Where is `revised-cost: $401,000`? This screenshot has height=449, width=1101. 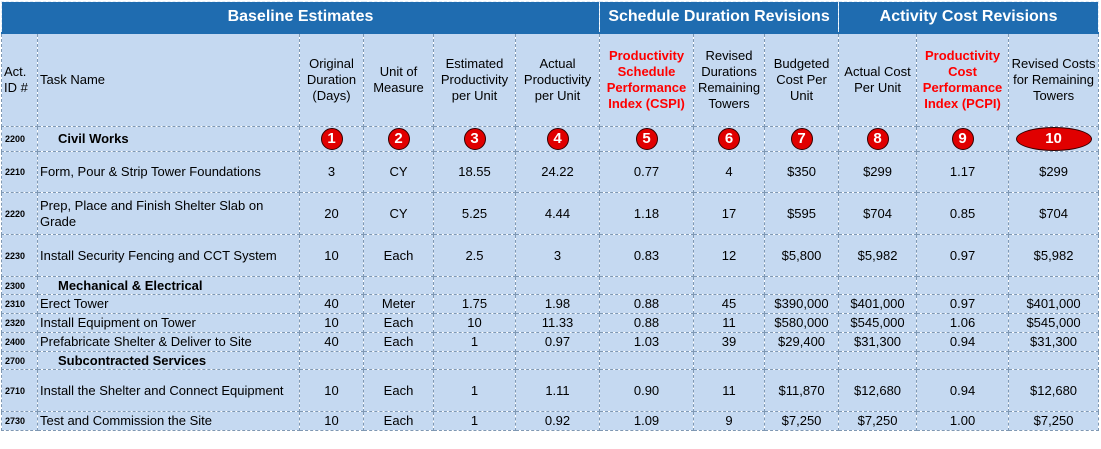
revised-cost: $401,000 is located at coordinates (1054, 304).